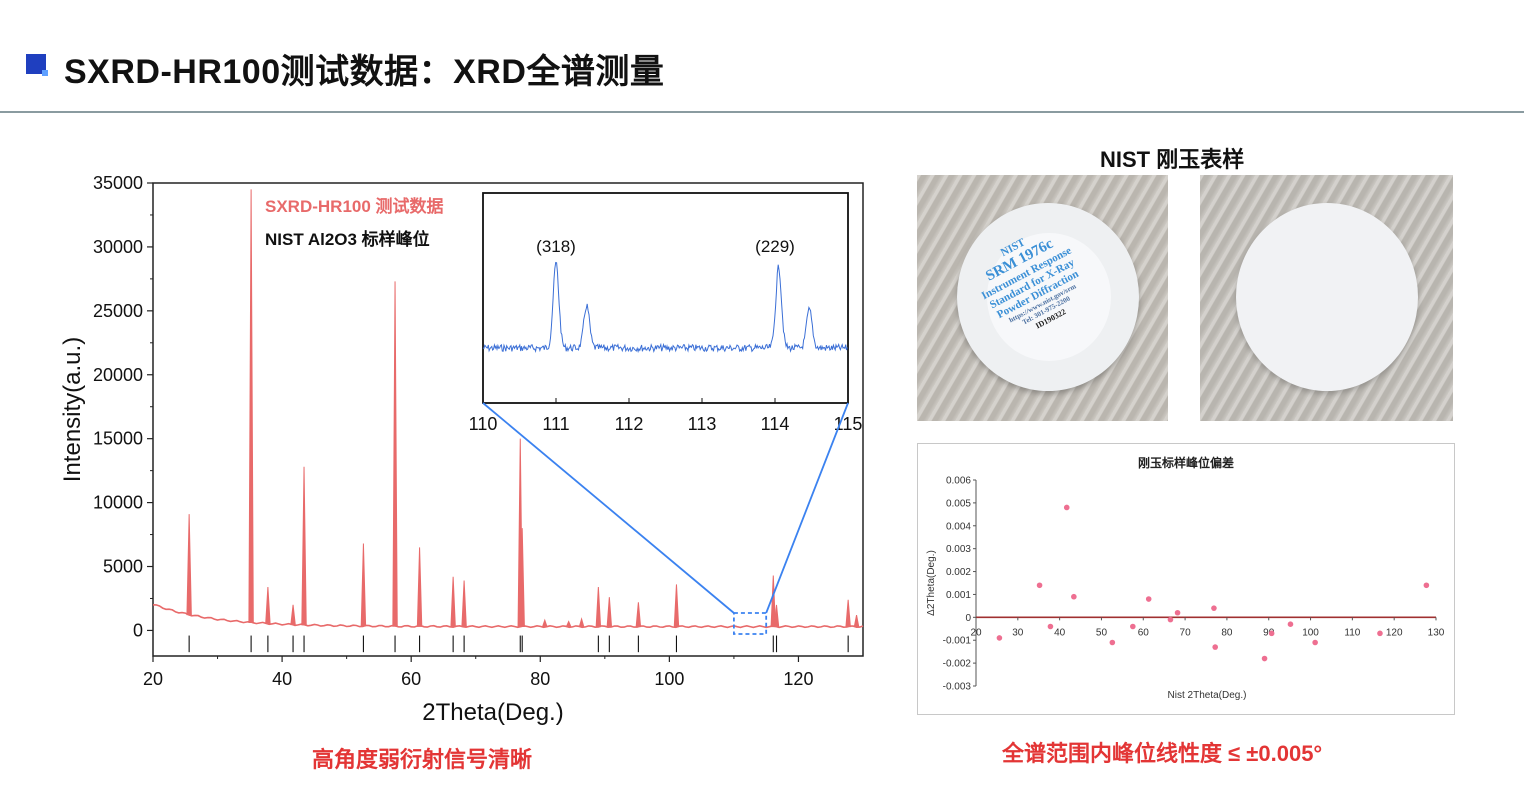  What do you see at coordinates (483, 424) in the screenshot?
I see `inset-x-tick-label: 110` at bounding box center [483, 424].